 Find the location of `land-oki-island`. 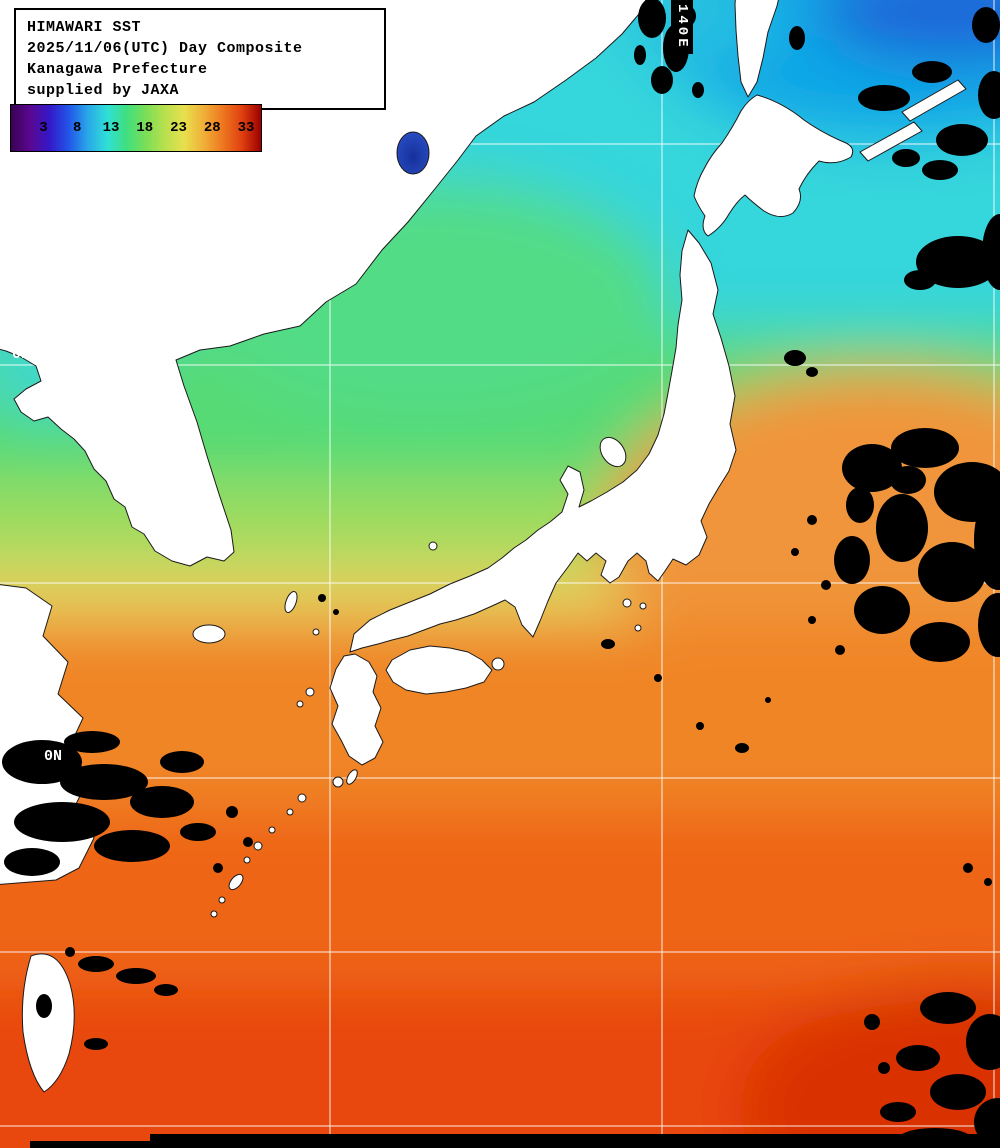

land-oki-island is located at coordinates (433, 546).